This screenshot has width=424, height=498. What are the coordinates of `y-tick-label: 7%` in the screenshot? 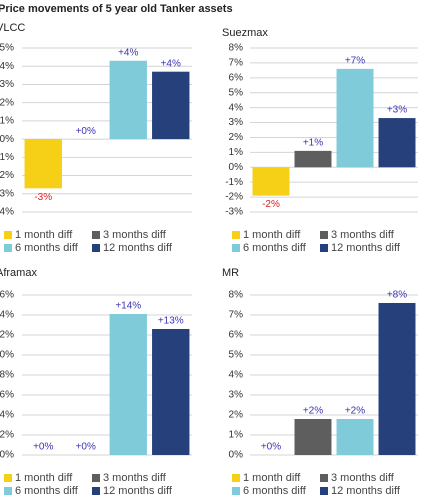 It's located at (236, 315).